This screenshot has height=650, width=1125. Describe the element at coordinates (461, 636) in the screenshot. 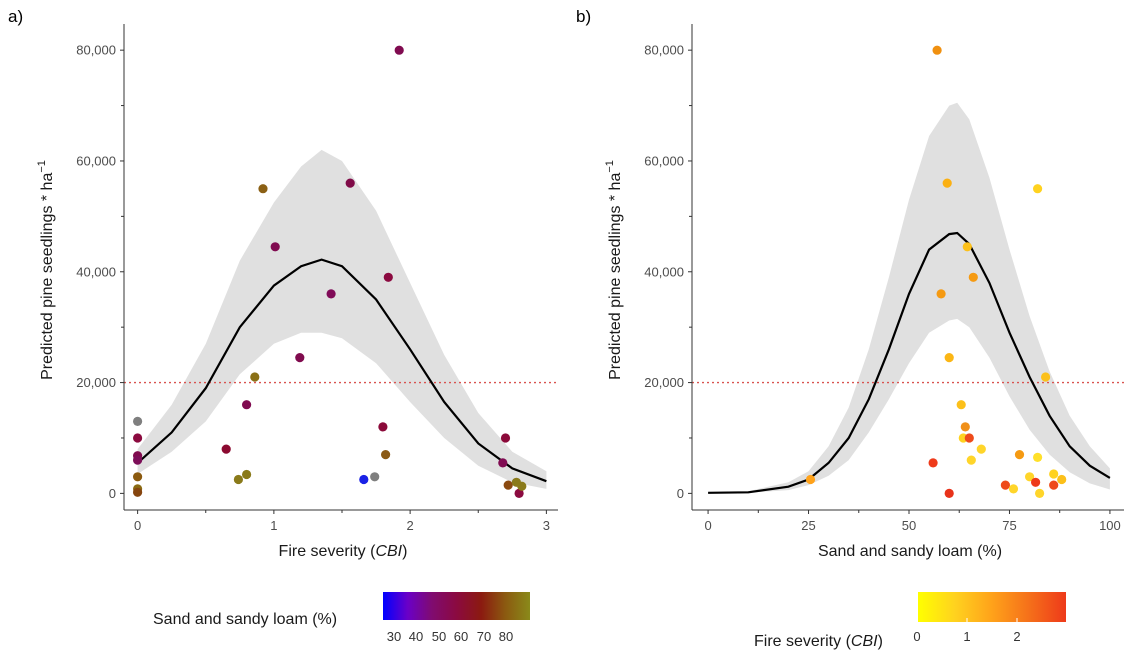

I see `legend-tick-label-sand: 60` at that location.